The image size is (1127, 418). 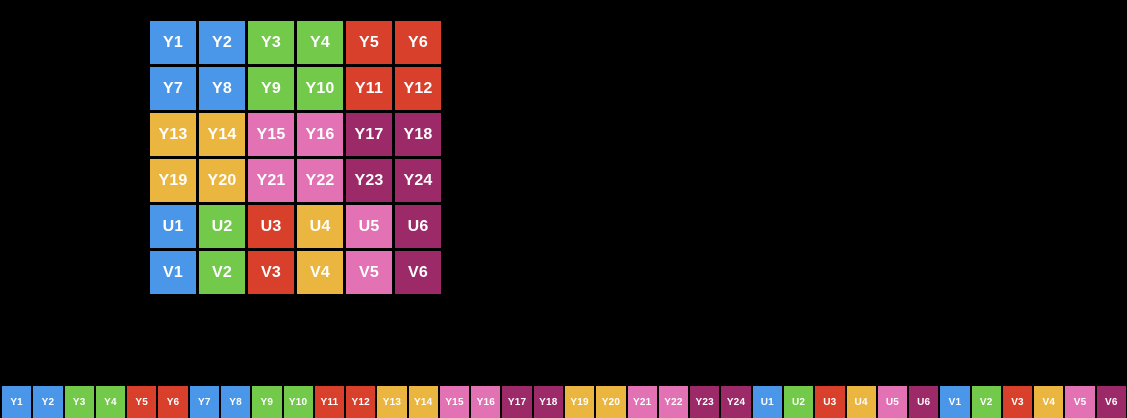 What do you see at coordinates (173, 88) in the screenshot?
I see `grid-cell-y7: Y7` at bounding box center [173, 88].